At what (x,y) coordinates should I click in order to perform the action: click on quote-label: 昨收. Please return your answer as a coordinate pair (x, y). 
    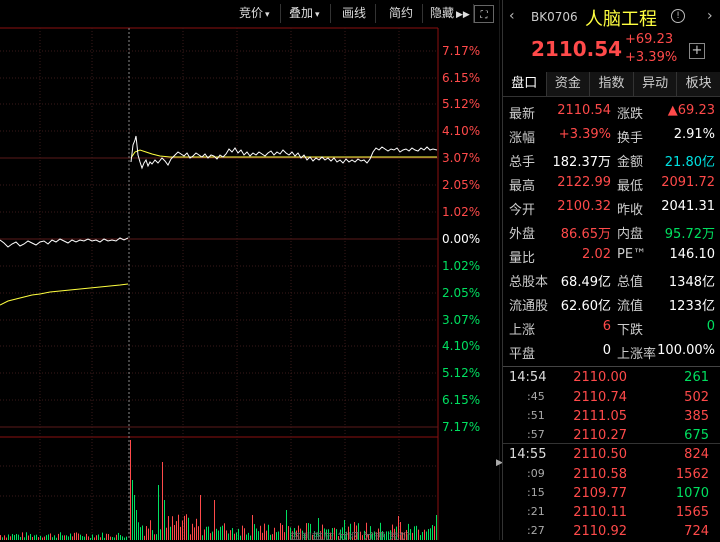
    Looking at the image, I should click on (630, 210).